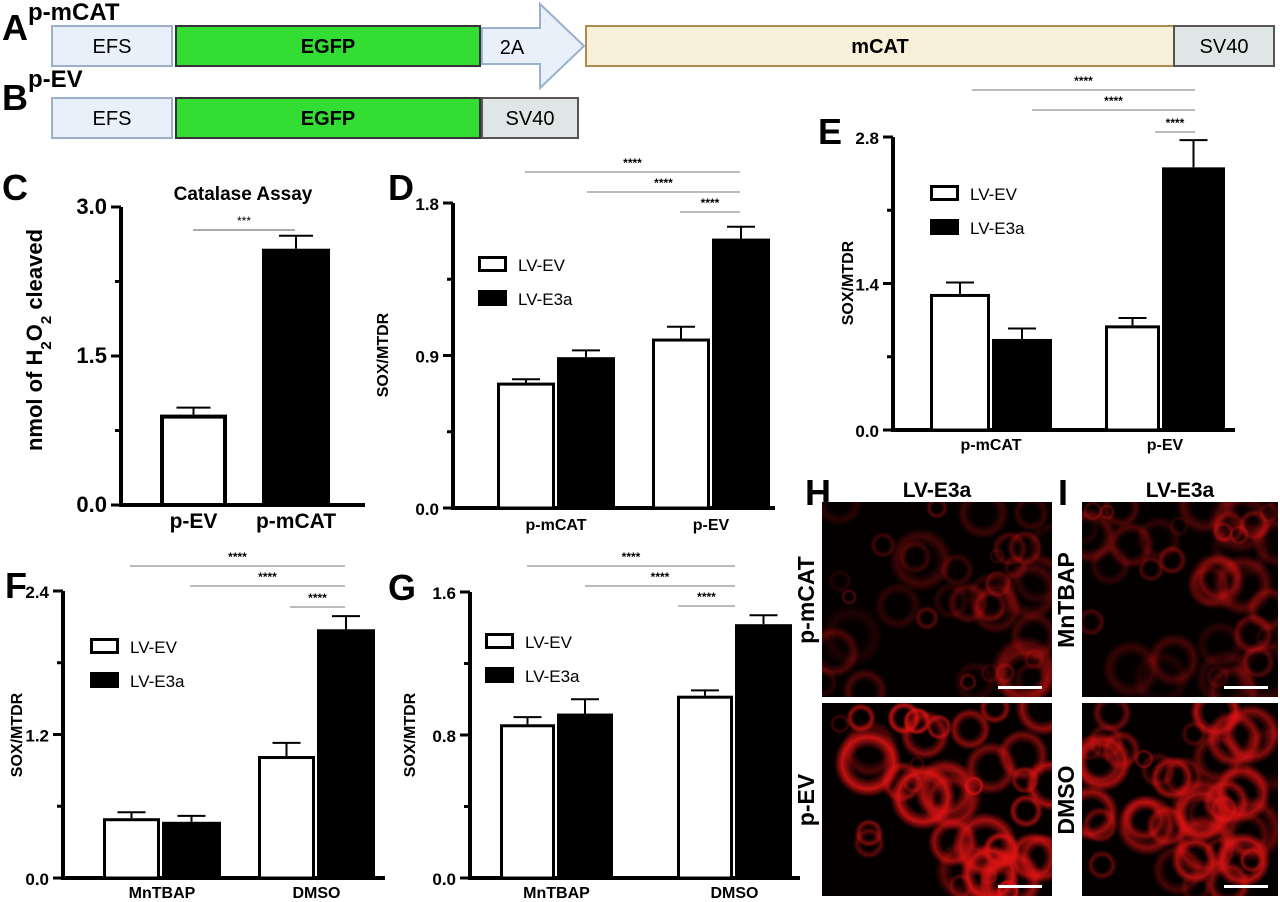  Describe the element at coordinates (410, 734) in the screenshot. I see `chart-g-y-axis-label: SOX/MTDR` at that location.